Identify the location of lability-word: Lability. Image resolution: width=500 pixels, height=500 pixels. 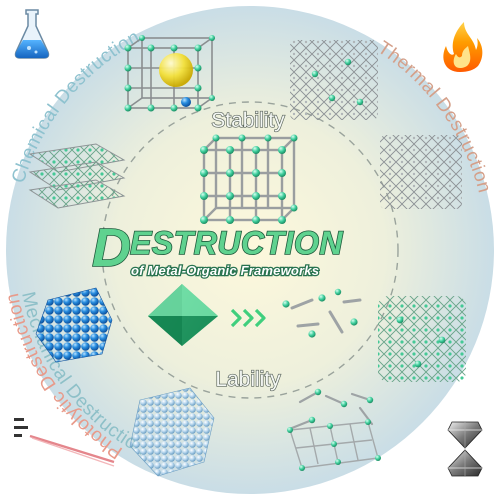
(248, 379).